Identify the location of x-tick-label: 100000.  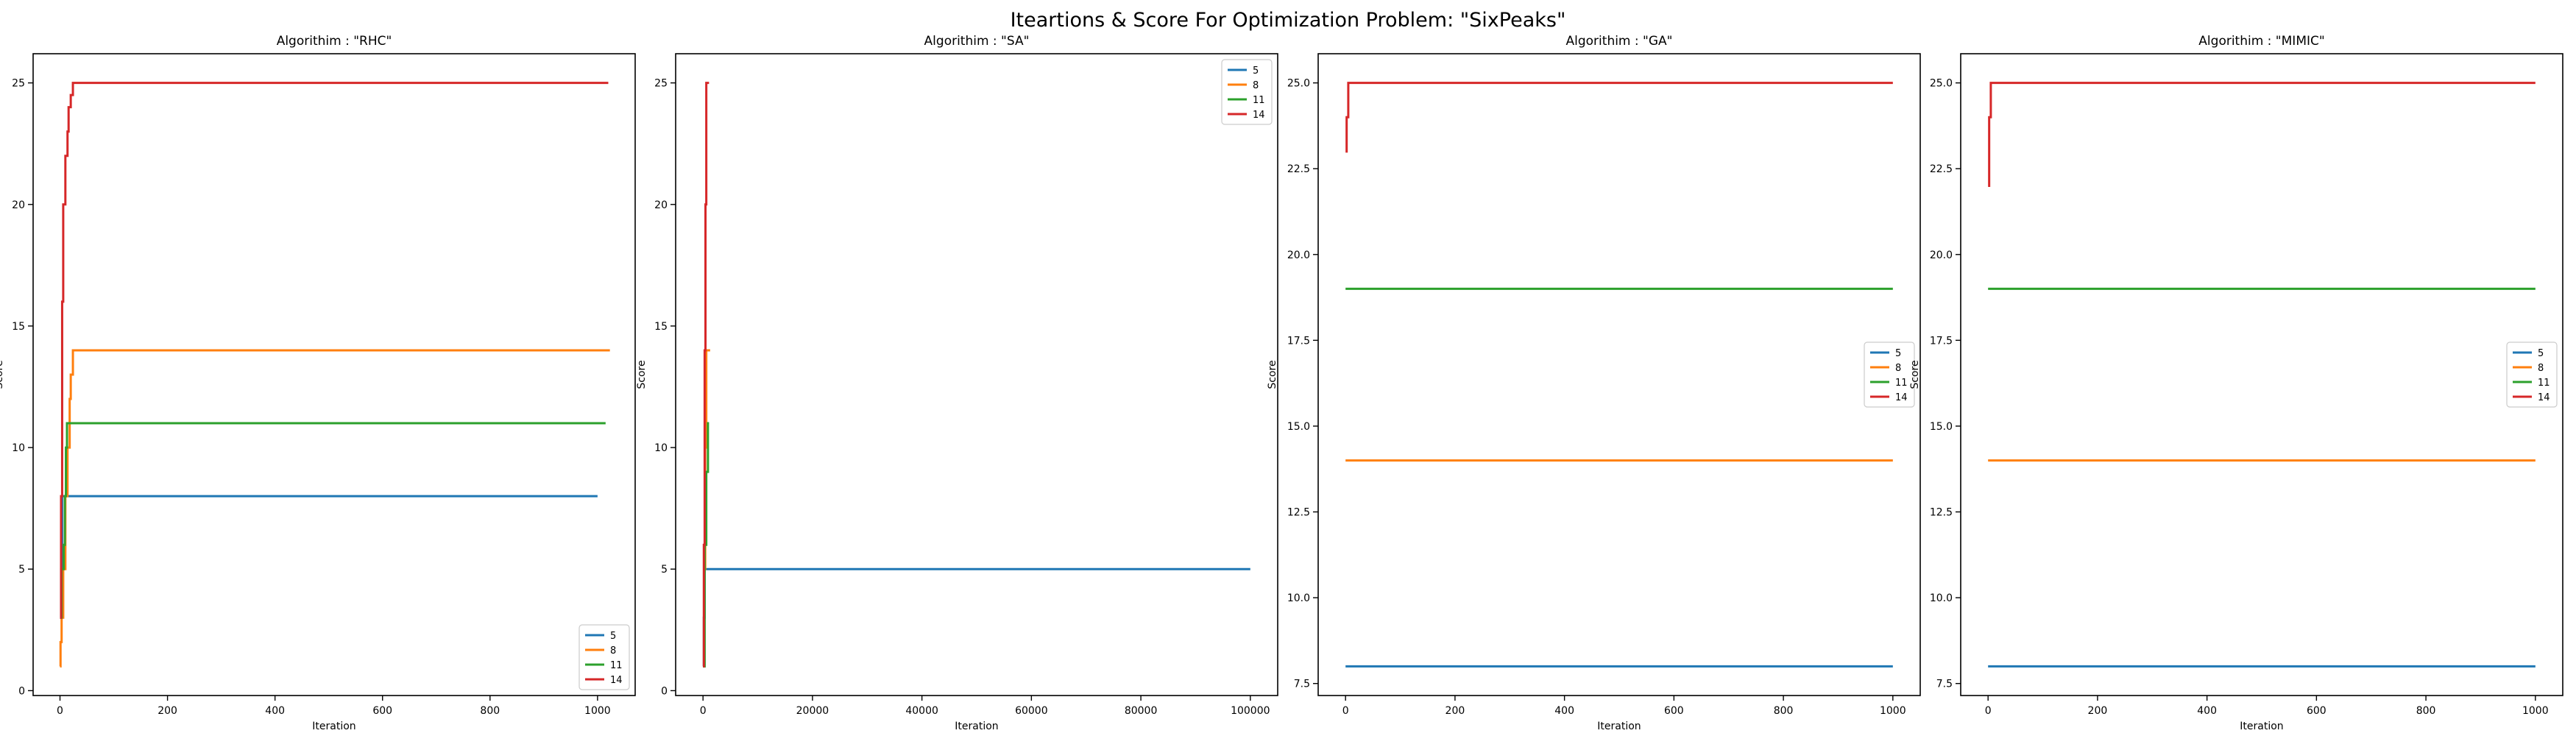
(1250, 711).